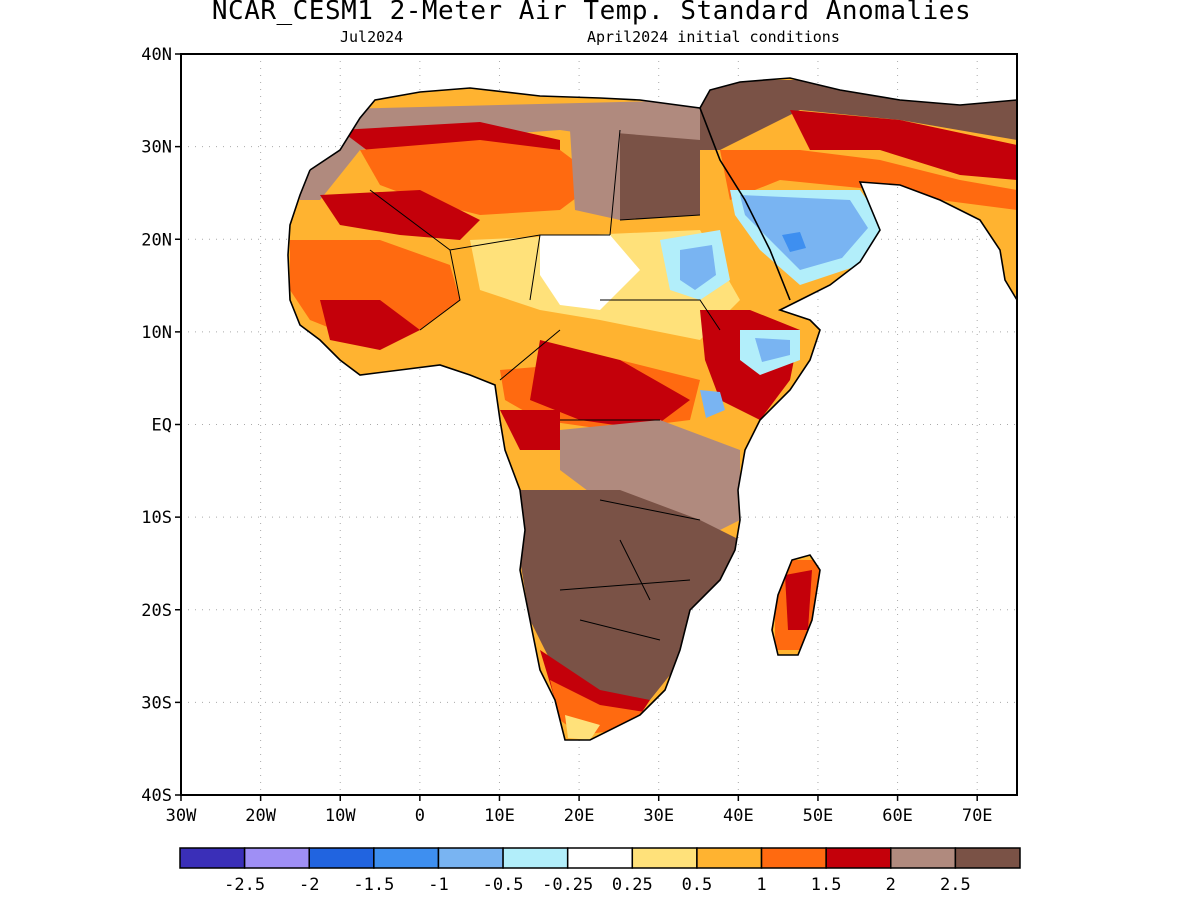 The image size is (1200, 900). I want to click on y-tick-label: 30N, so click(156, 148).